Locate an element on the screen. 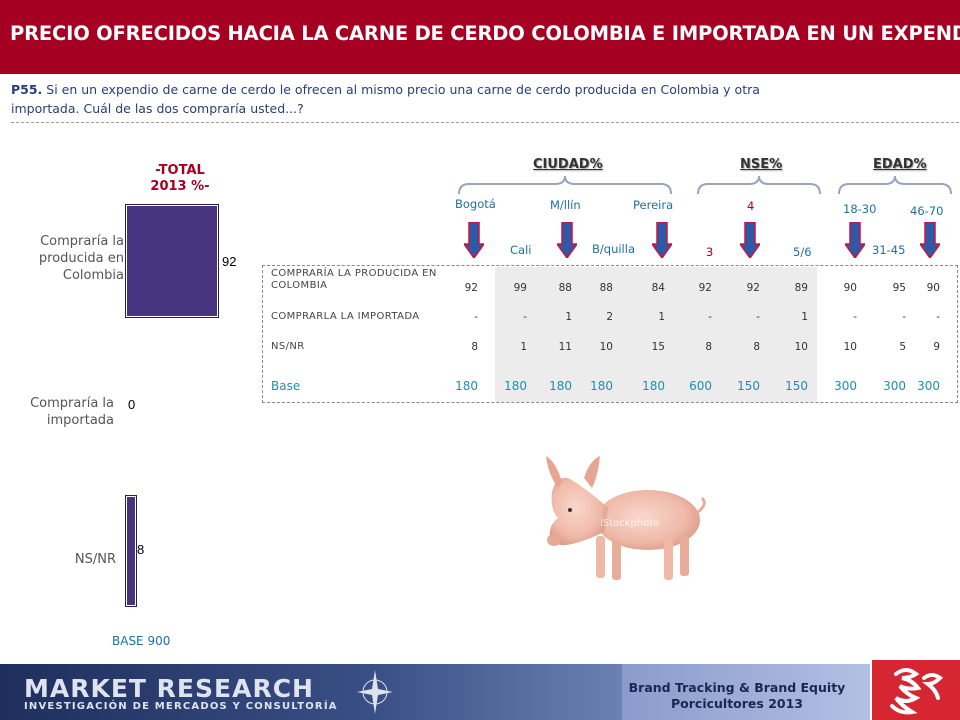 The image size is (960, 720). col-bogota: Bogotá is located at coordinates (475, 204).